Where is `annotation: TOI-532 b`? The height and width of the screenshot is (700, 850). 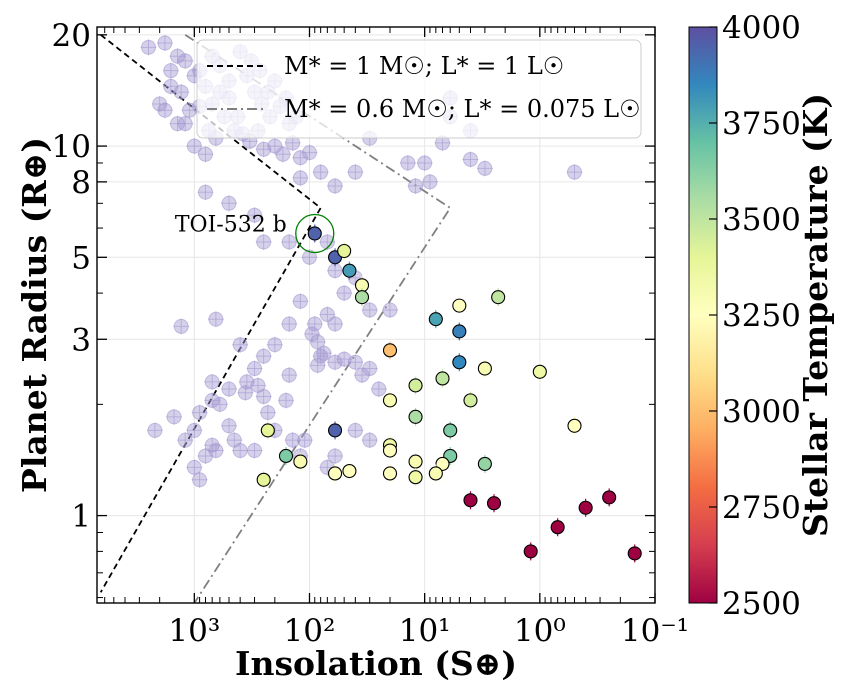
annotation: TOI-532 b is located at coordinates (255, 233).